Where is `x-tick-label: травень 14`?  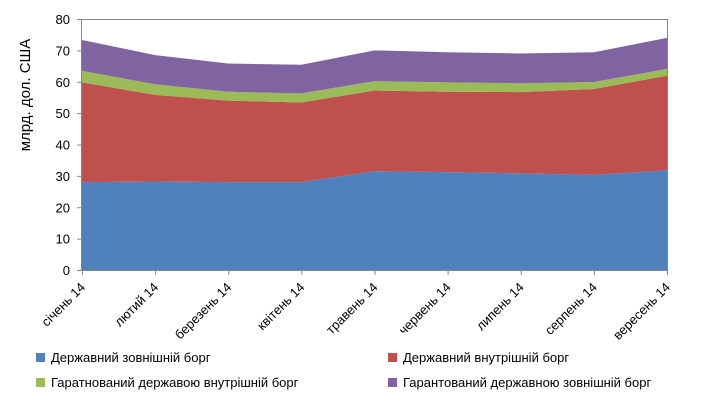
x-tick-label: травень 14 is located at coordinates (352, 309).